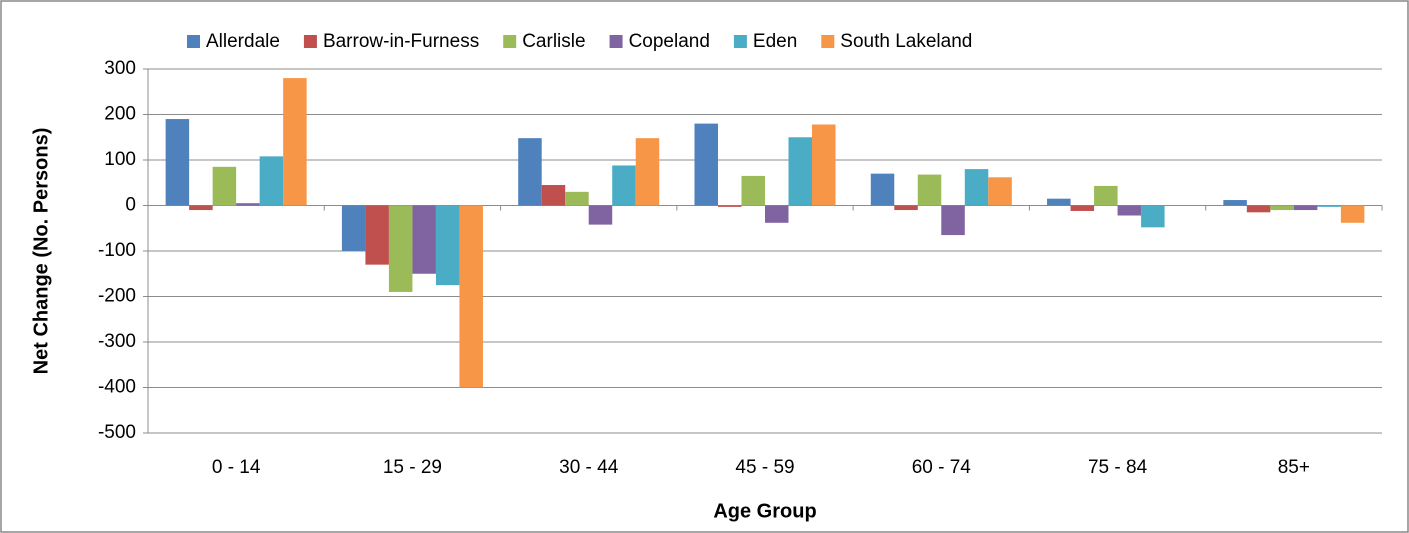 The width and height of the screenshot is (1409, 533). What do you see at coordinates (117, 296) in the screenshot?
I see `y-tick-label: -200` at bounding box center [117, 296].